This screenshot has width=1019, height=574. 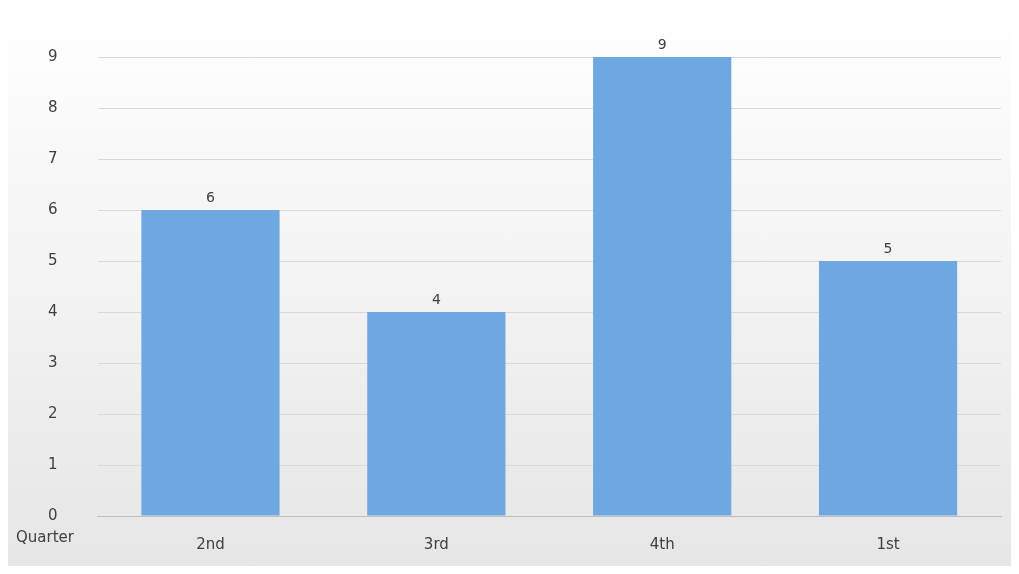 I want to click on y-tick-label: 6, so click(x=53, y=208).